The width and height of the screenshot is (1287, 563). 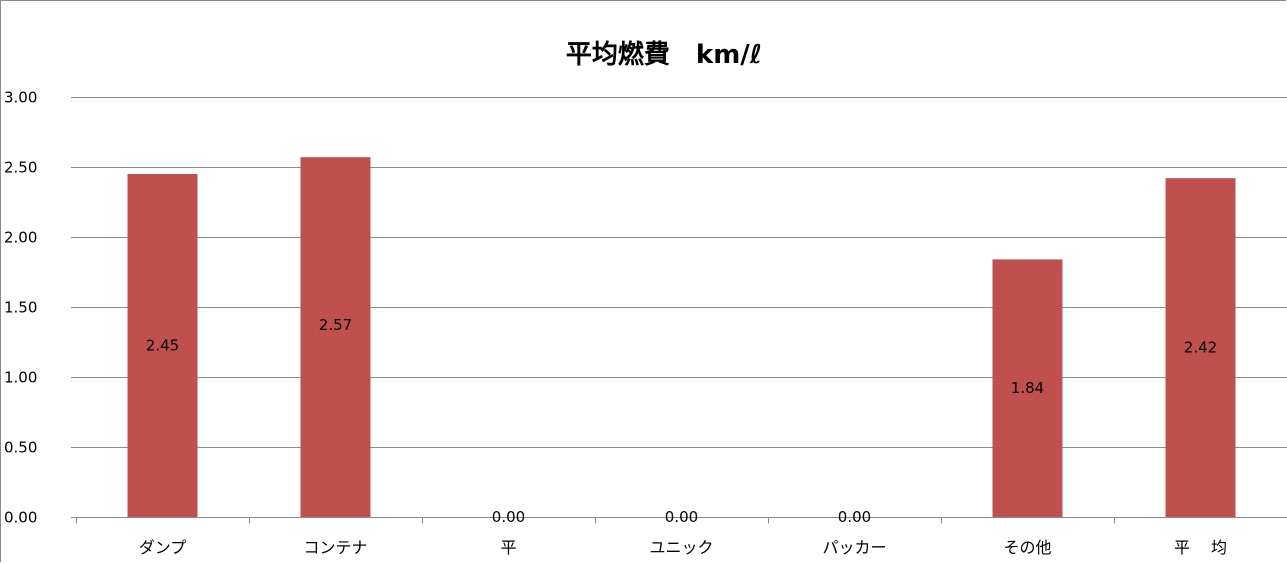 I want to click on y-axis-tick-labels: 0.00 0.50 1.00 1.50 2.00 2.50 3.00, so click(x=20, y=308).